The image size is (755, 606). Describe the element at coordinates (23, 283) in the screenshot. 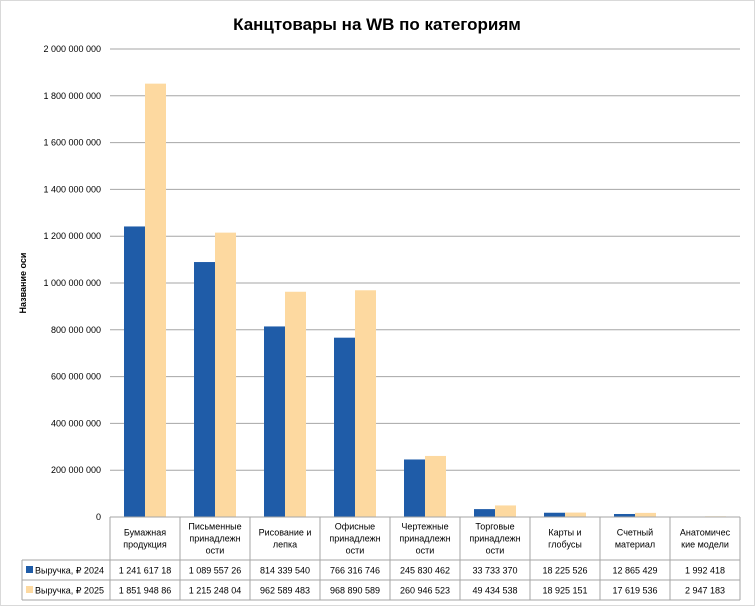

I see `y-axis-title: Название оси` at that location.